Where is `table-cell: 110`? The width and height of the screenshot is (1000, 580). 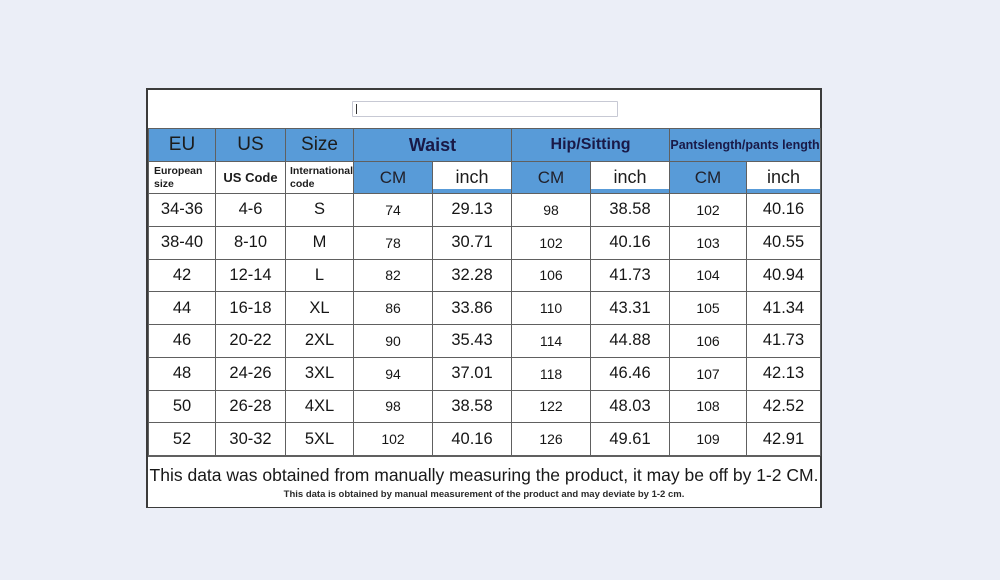 table-cell: 110 is located at coordinates (551, 308).